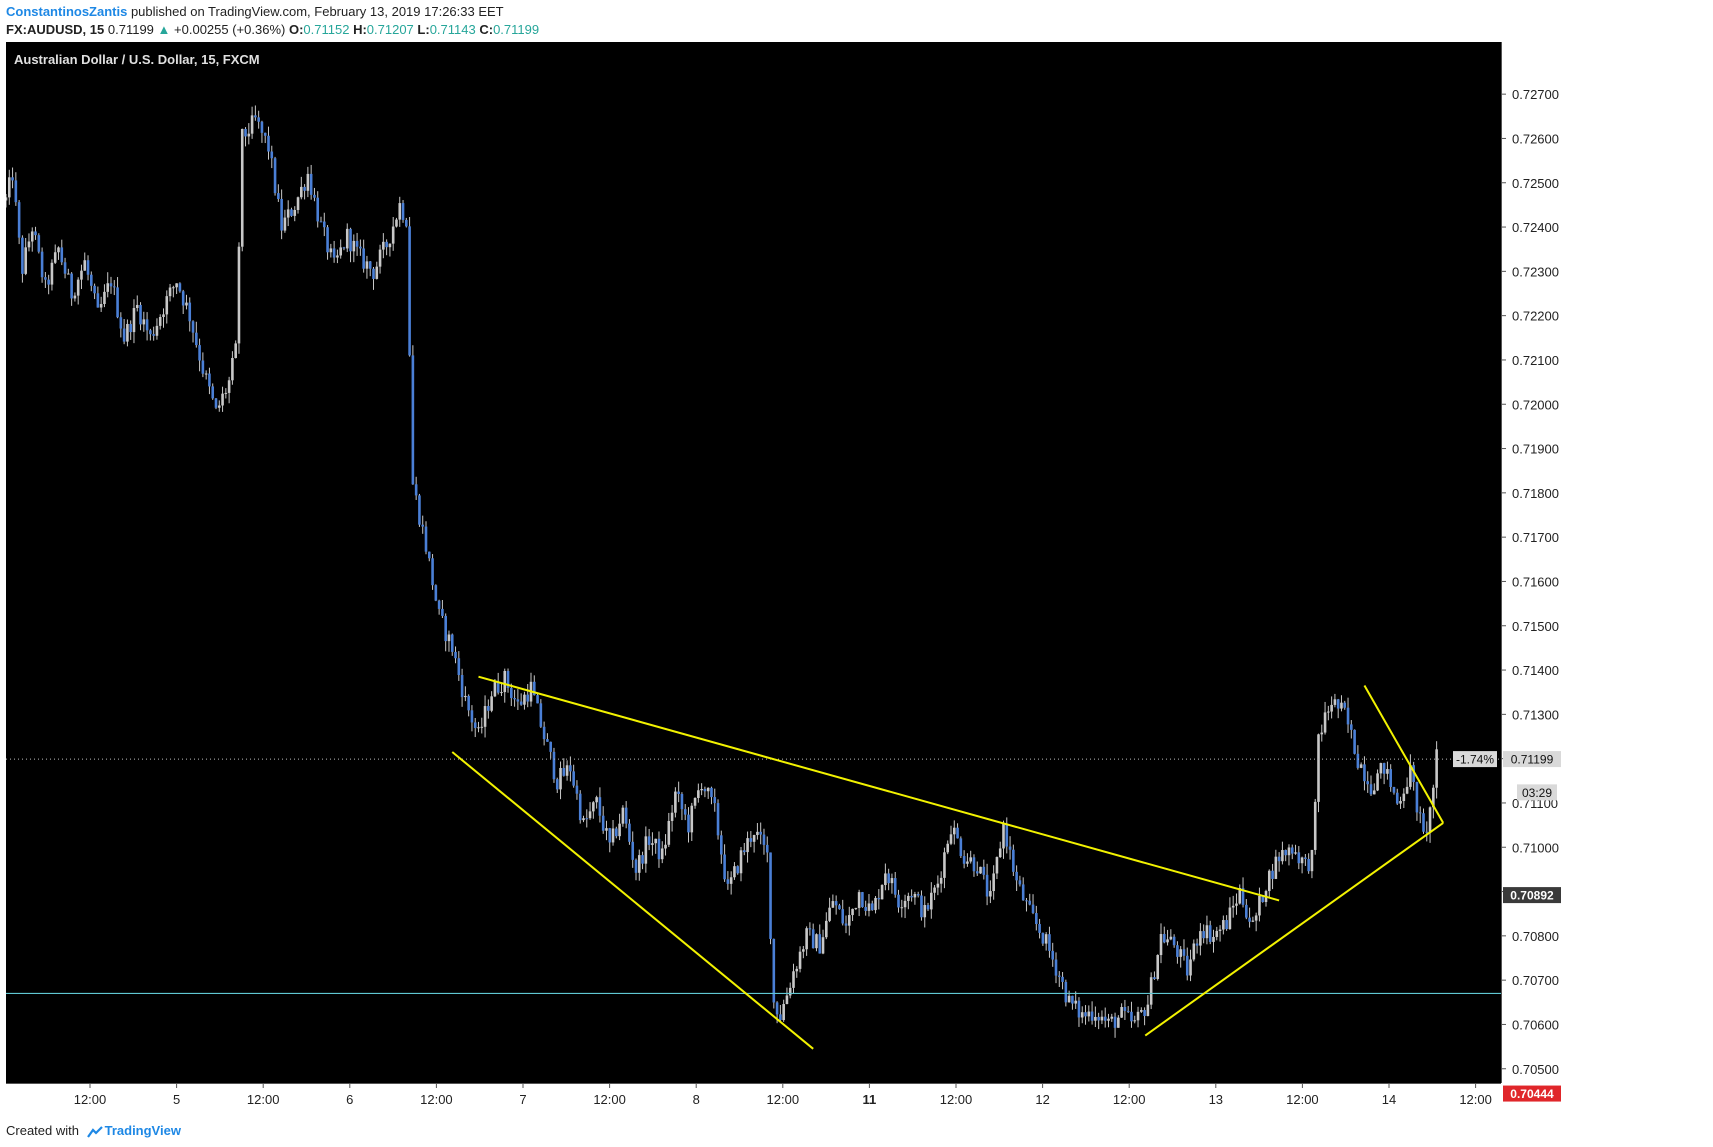  What do you see at coordinates (67, 11) in the screenshot?
I see `author-link: ConstantinosZantis` at bounding box center [67, 11].